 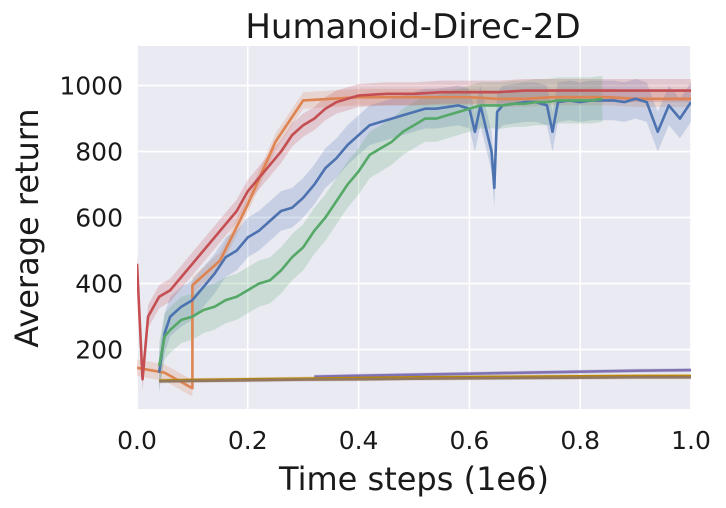 What do you see at coordinates (248, 440) in the screenshot?
I see `x-tick-label: 0.2` at bounding box center [248, 440].